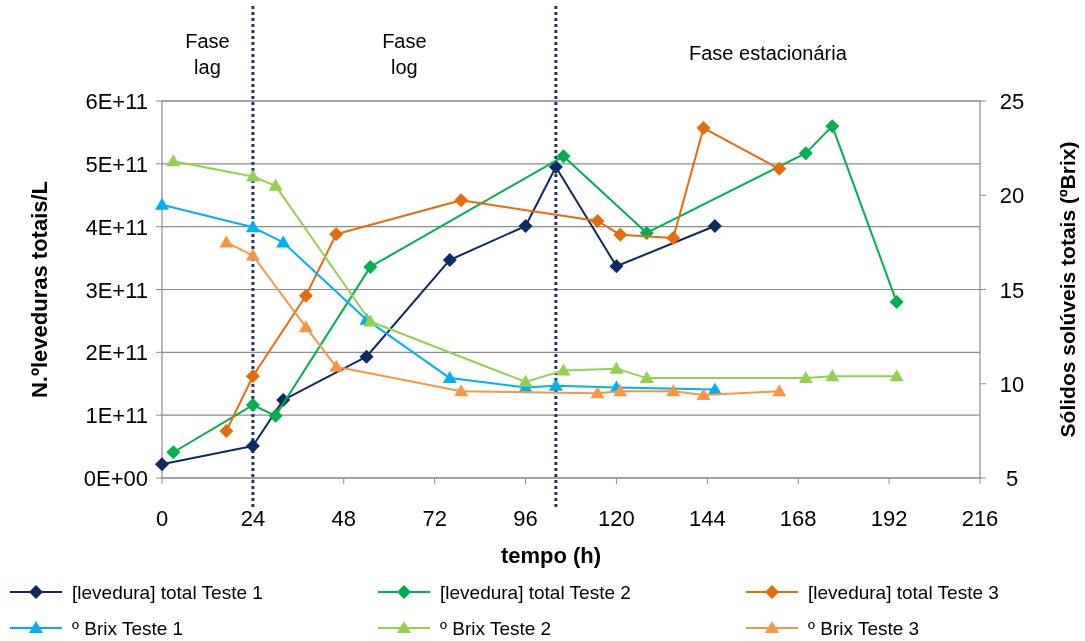 Image resolution: width=1085 pixels, height=641 pixels. Describe the element at coordinates (1012, 196) in the screenshot. I see `y2-tick-label: 20` at that location.